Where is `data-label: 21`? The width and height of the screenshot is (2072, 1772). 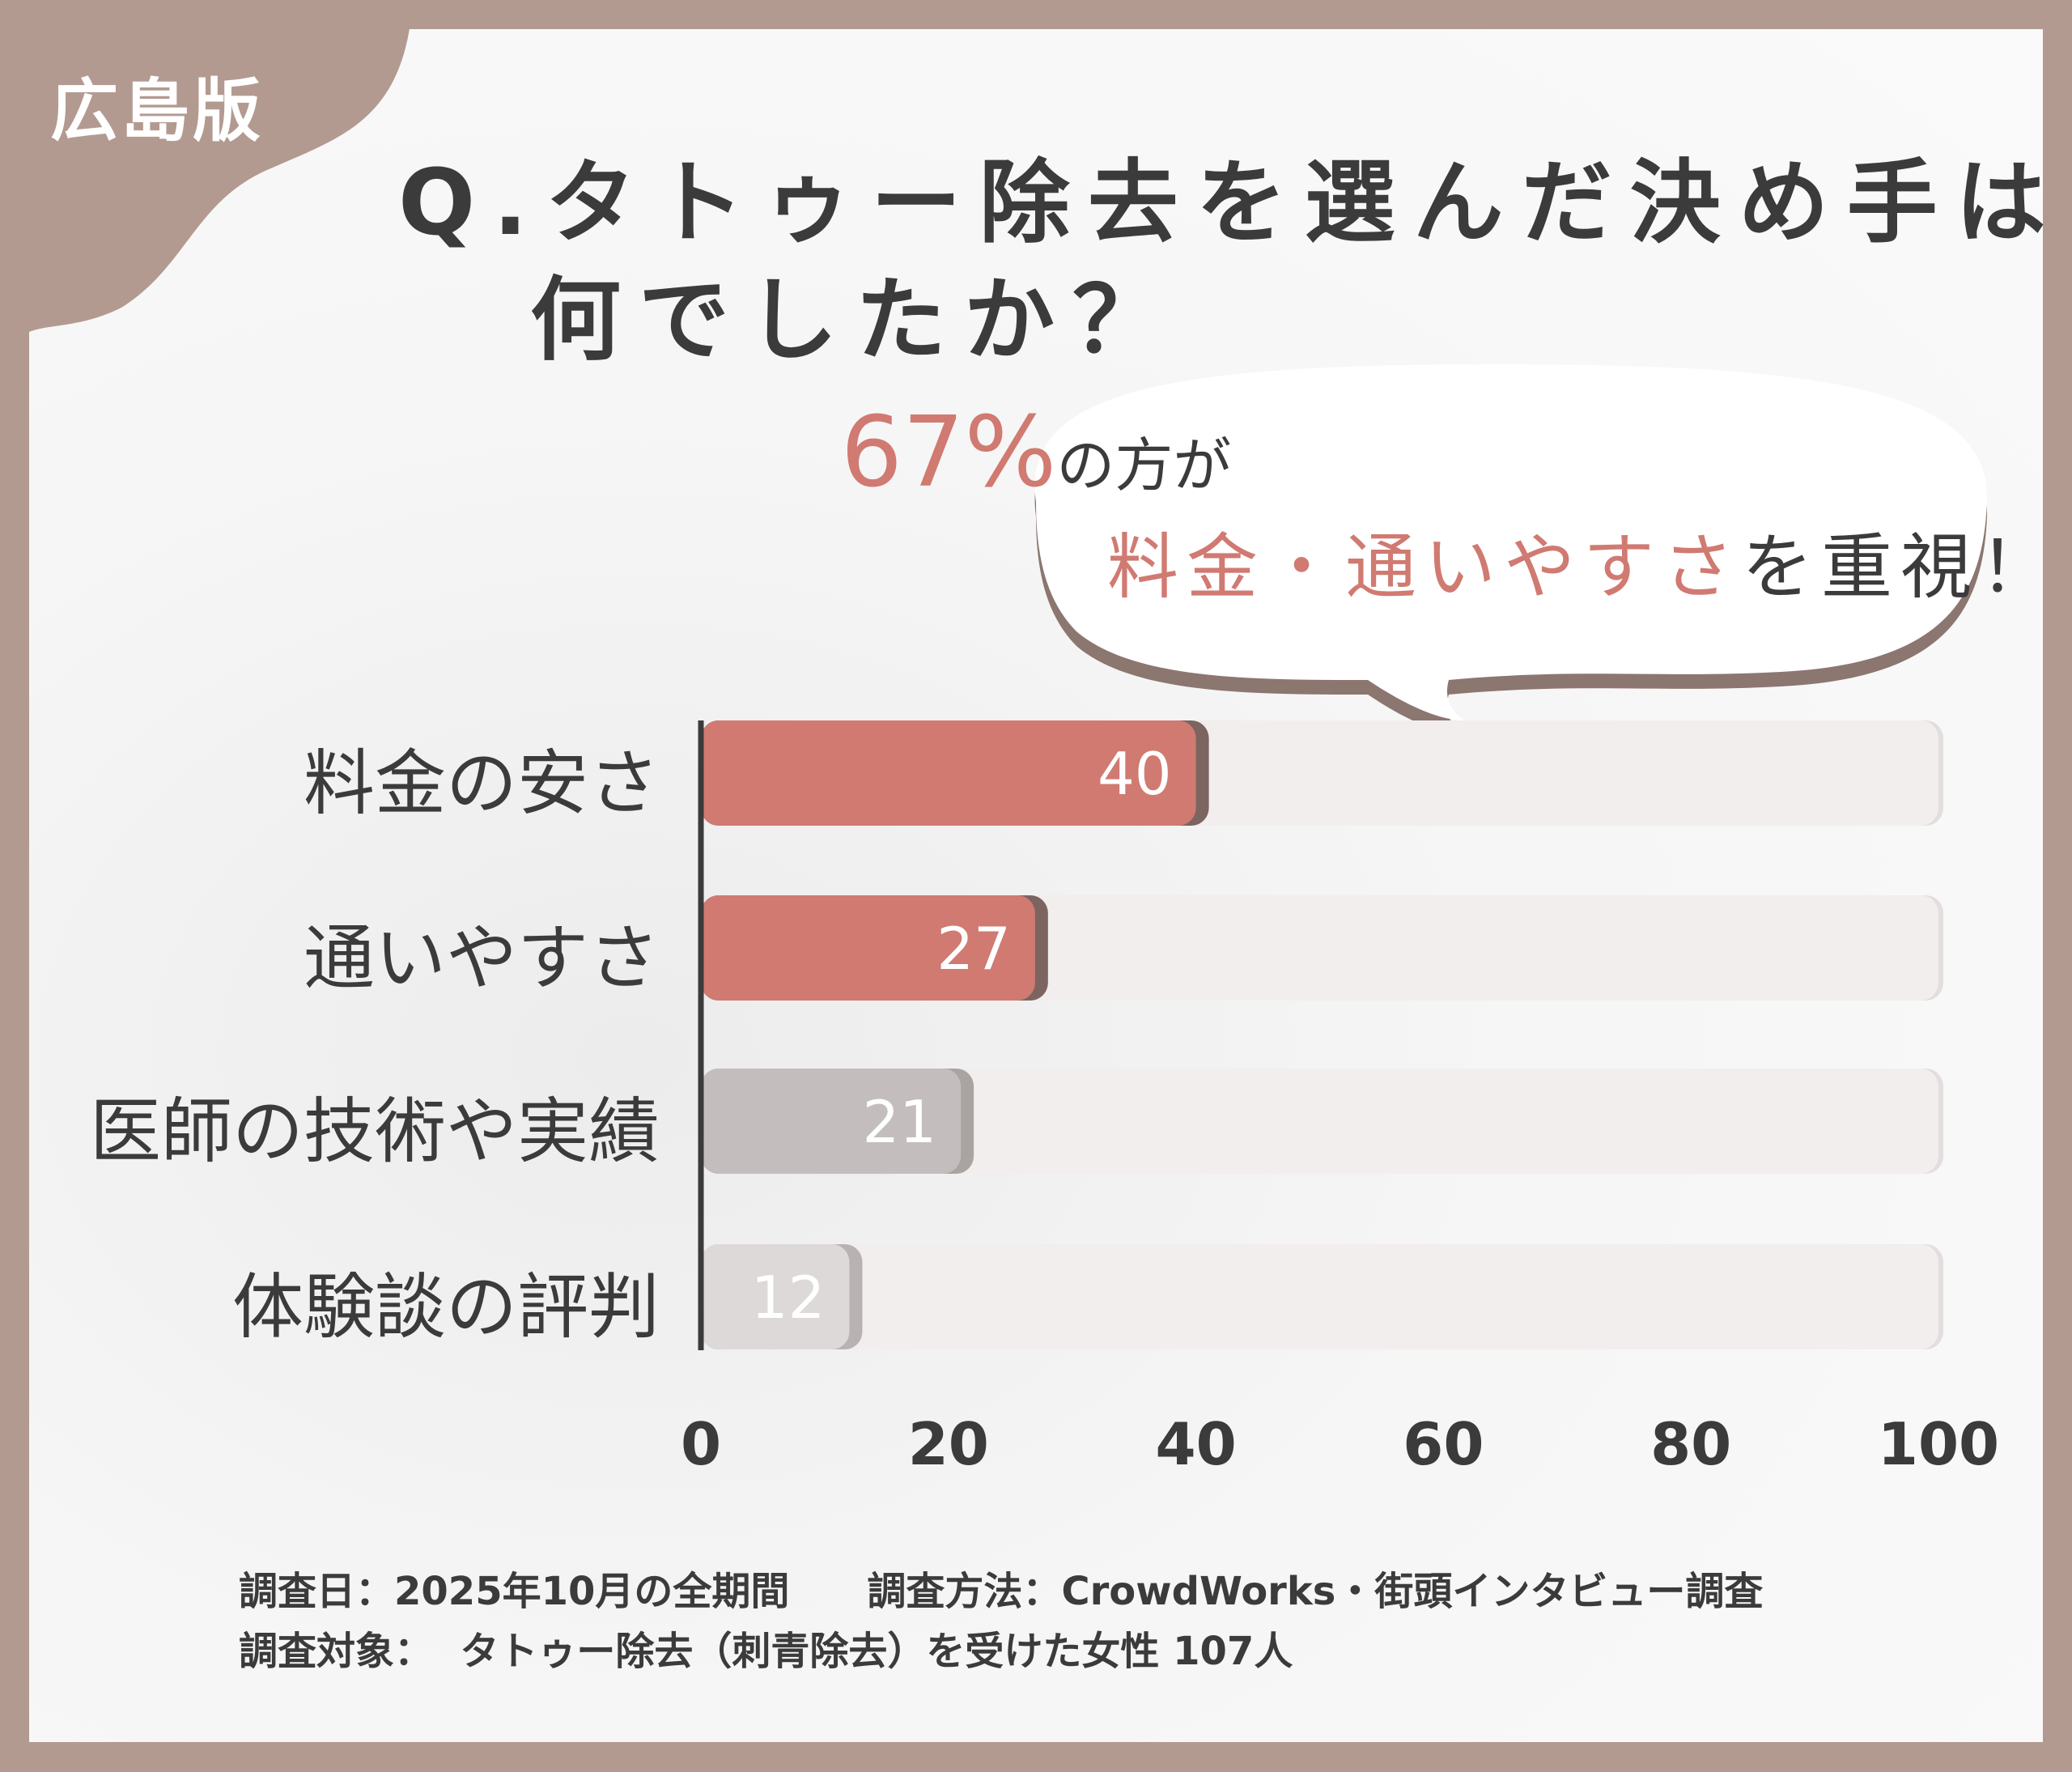 data-label: 21 is located at coordinates (899, 1122).